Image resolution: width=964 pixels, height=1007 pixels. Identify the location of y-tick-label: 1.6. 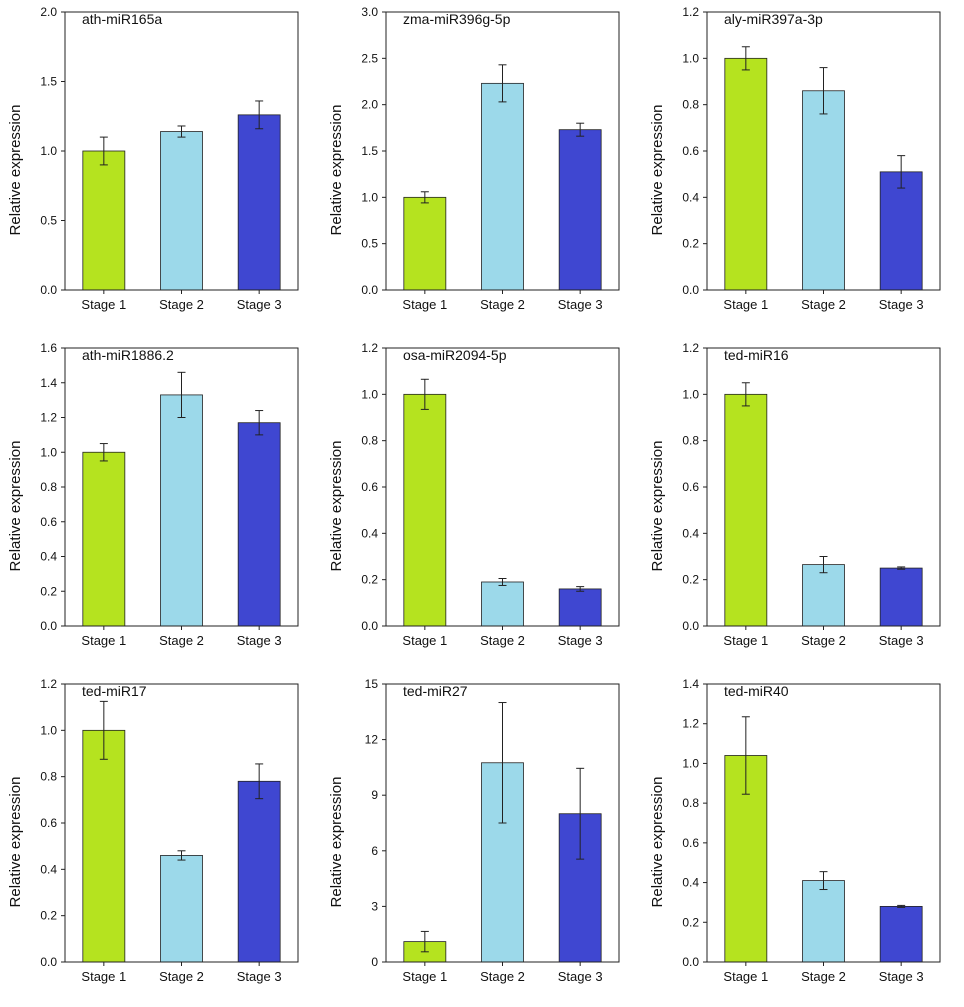
(48, 348).